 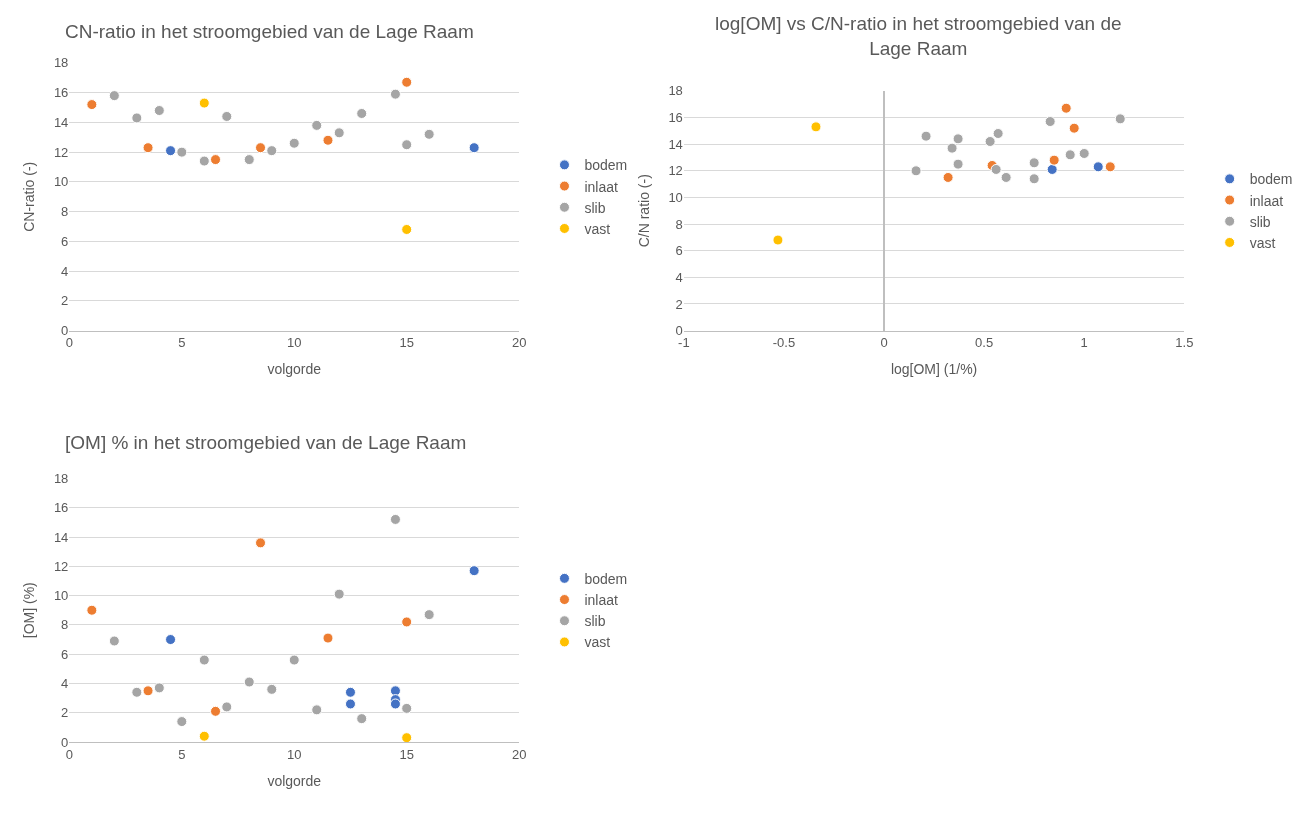 I want to click on chart-title: [OM] % in het stroomgebied van de Lage Raam, so click(x=266, y=442).